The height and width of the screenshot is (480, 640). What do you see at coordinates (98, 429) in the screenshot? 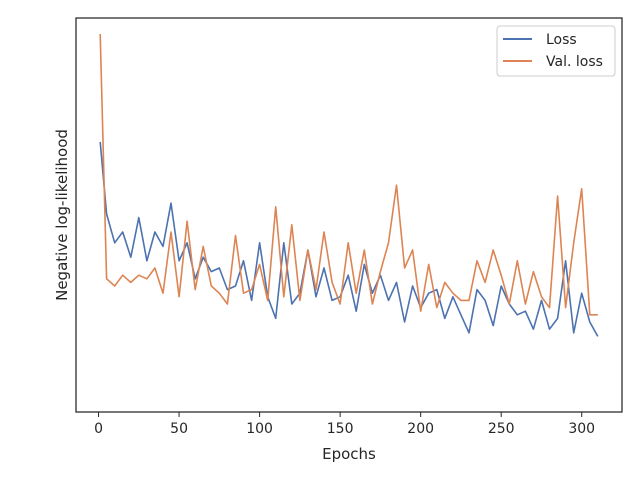
I see `x-tick-label: 0` at bounding box center [98, 429].